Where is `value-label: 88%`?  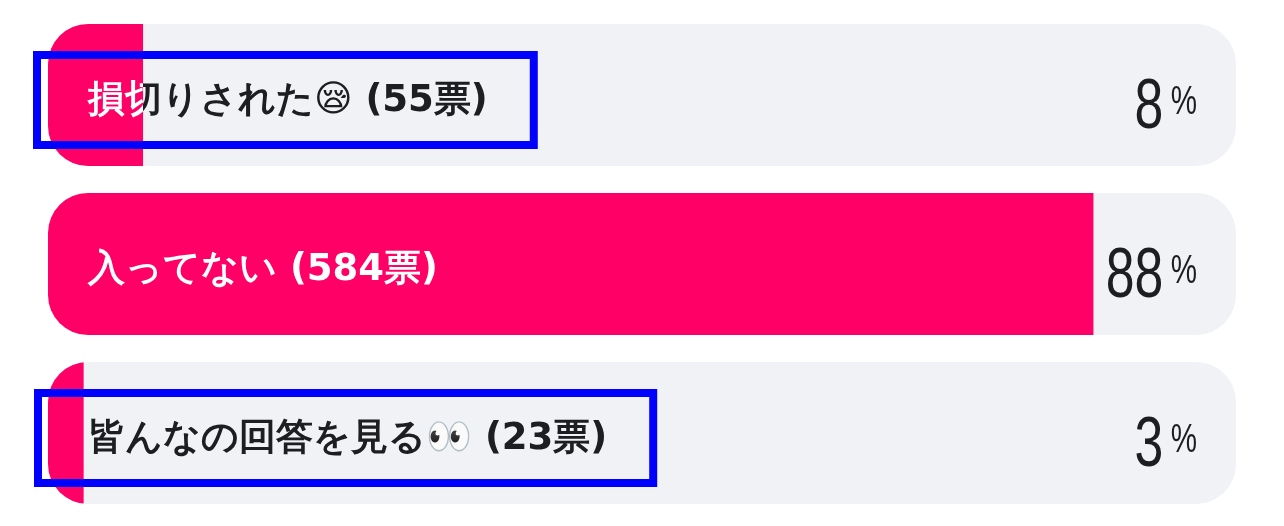
value-label: 88% is located at coordinates (1151, 272).